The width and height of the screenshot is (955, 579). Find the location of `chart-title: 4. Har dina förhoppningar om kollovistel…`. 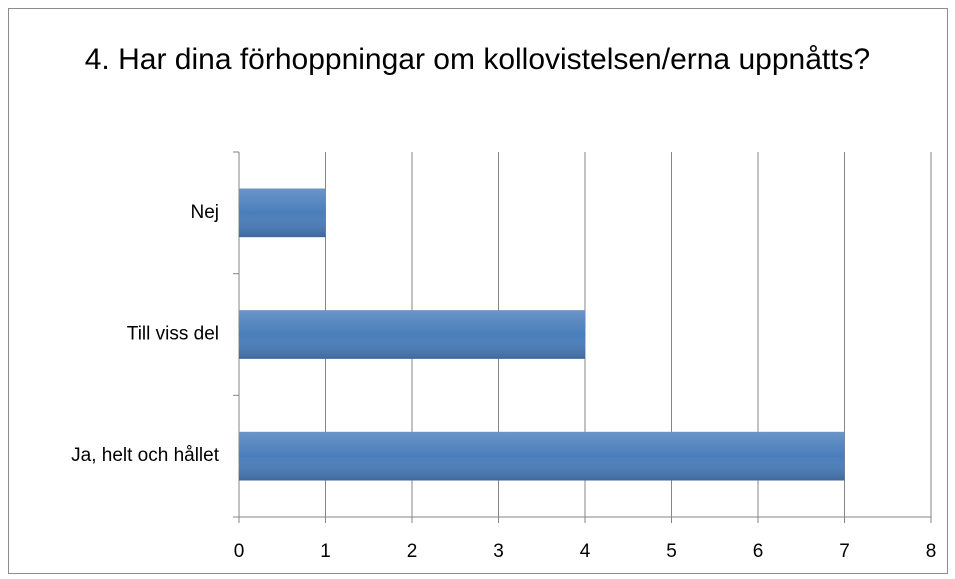

chart-title: 4. Har dina förhoppningar om kollovistel… is located at coordinates (477, 59).